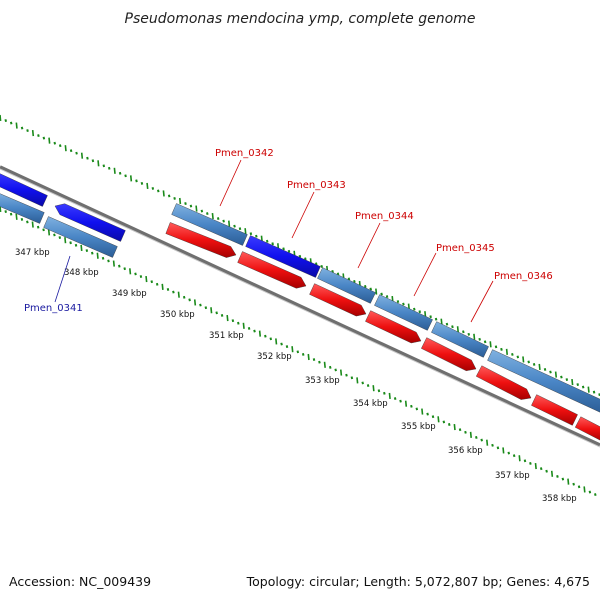  Describe the element at coordinates (244, 153) in the screenshot. I see `gene-label-pmen_0342: Pmen_0342` at that location.